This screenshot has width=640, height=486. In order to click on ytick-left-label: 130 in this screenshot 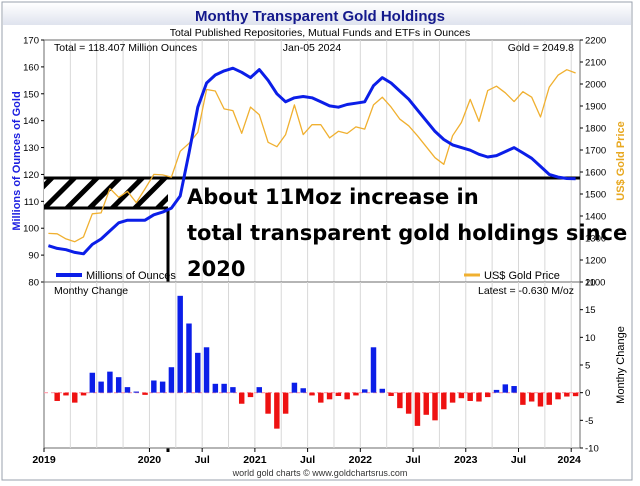, I will do `click(31, 148)`.